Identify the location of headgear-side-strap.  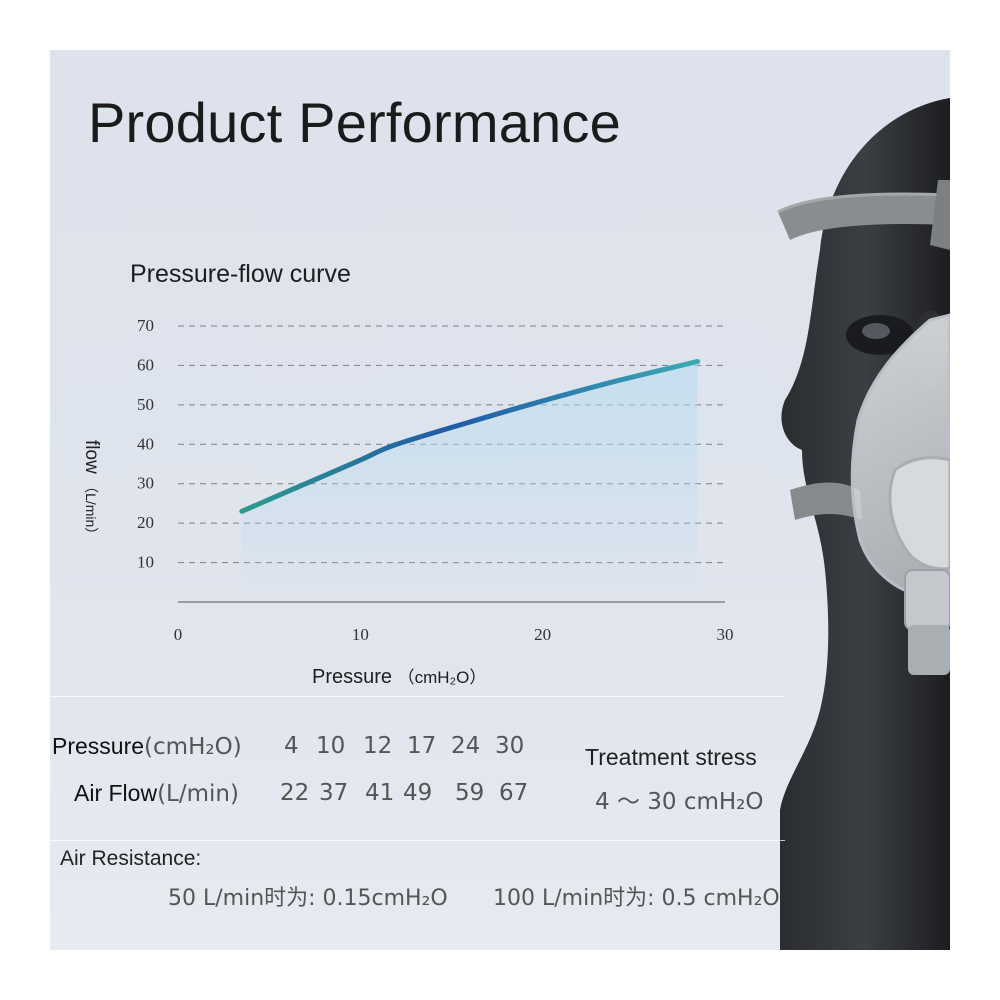
(826, 501).